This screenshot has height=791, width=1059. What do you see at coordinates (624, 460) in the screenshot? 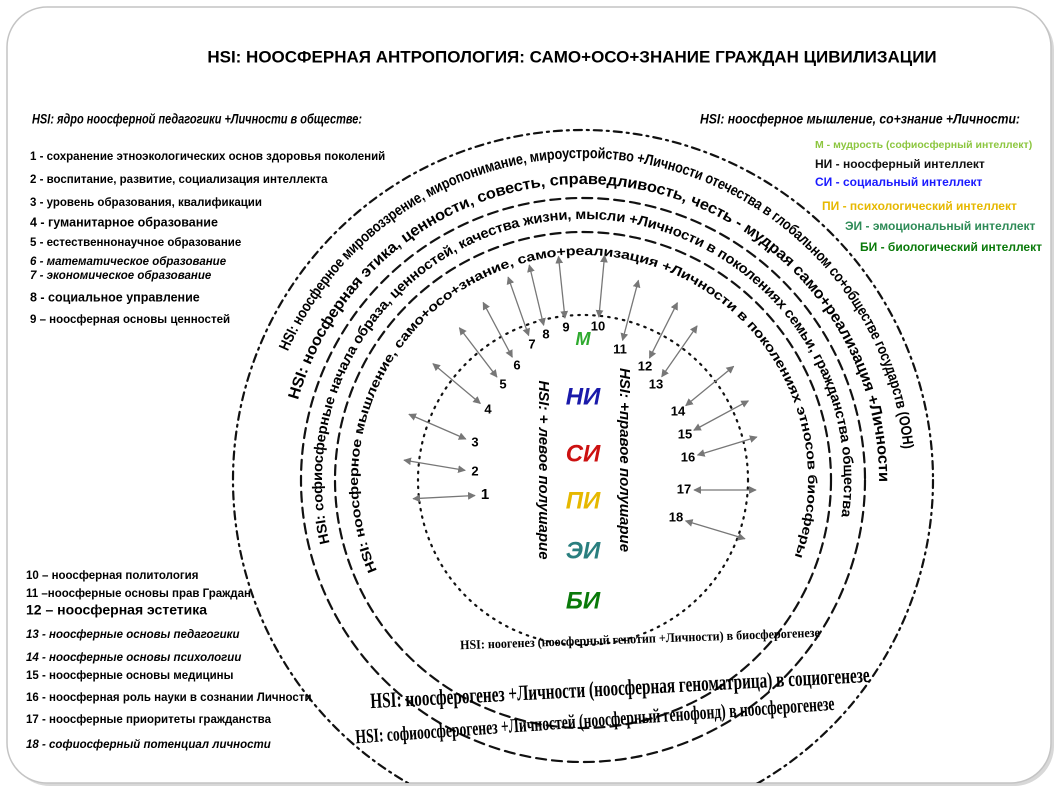
I see `right-hemisphere: HSI: +правое полушарие` at bounding box center [624, 460].